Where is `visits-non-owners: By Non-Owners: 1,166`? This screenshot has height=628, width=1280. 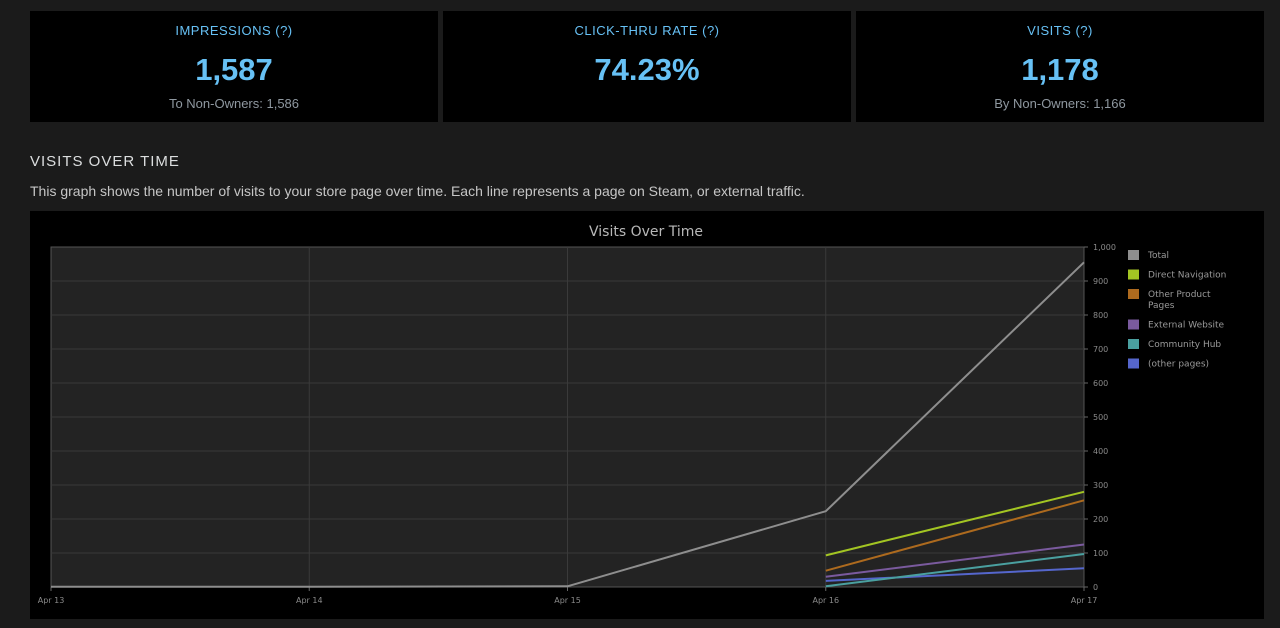
visits-non-owners: By Non-Owners: 1,166 is located at coordinates (1060, 103).